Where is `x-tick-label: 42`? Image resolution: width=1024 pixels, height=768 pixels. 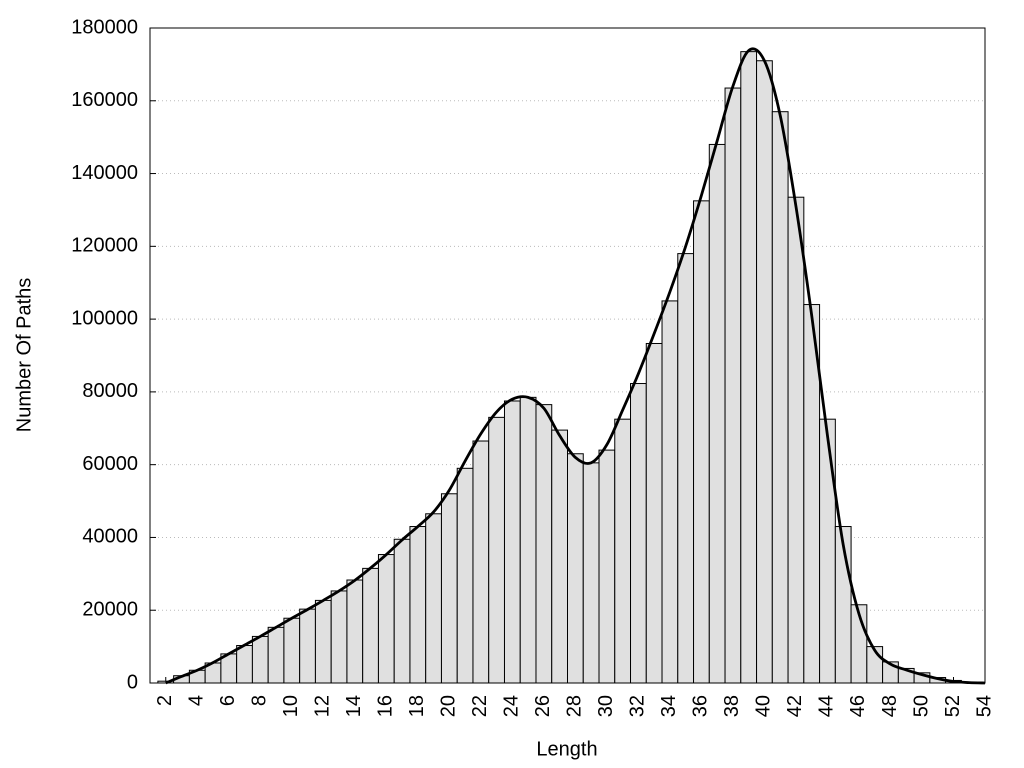
x-tick-label: 42 is located at coordinates (795, 706).